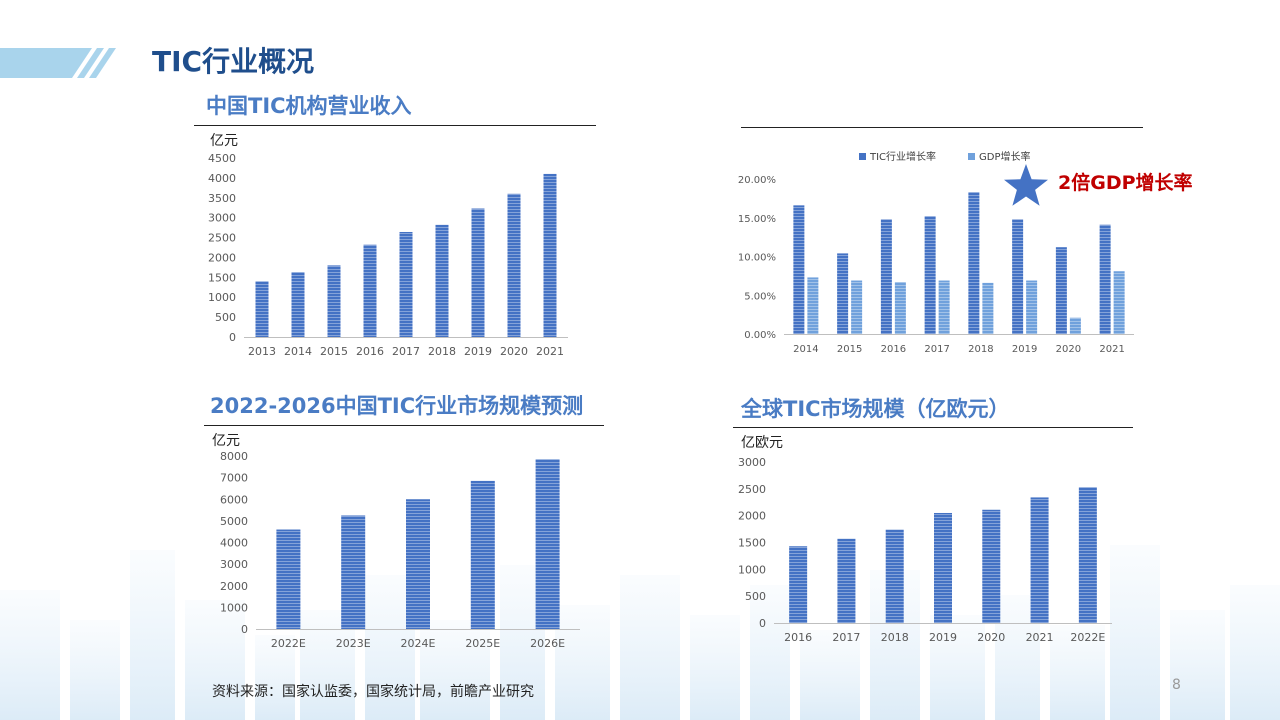  I want to click on x-tick-label: 2019, so click(943, 637).